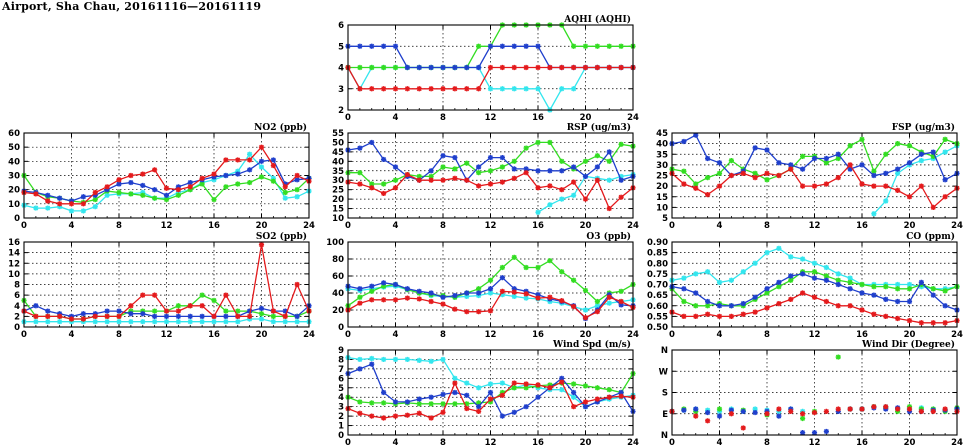 Image resolution: width=975 pixels, height=447 pixels. What do you see at coordinates (338, 134) in the screenshot?
I see `y-tick-label: 55` at bounding box center [338, 134].